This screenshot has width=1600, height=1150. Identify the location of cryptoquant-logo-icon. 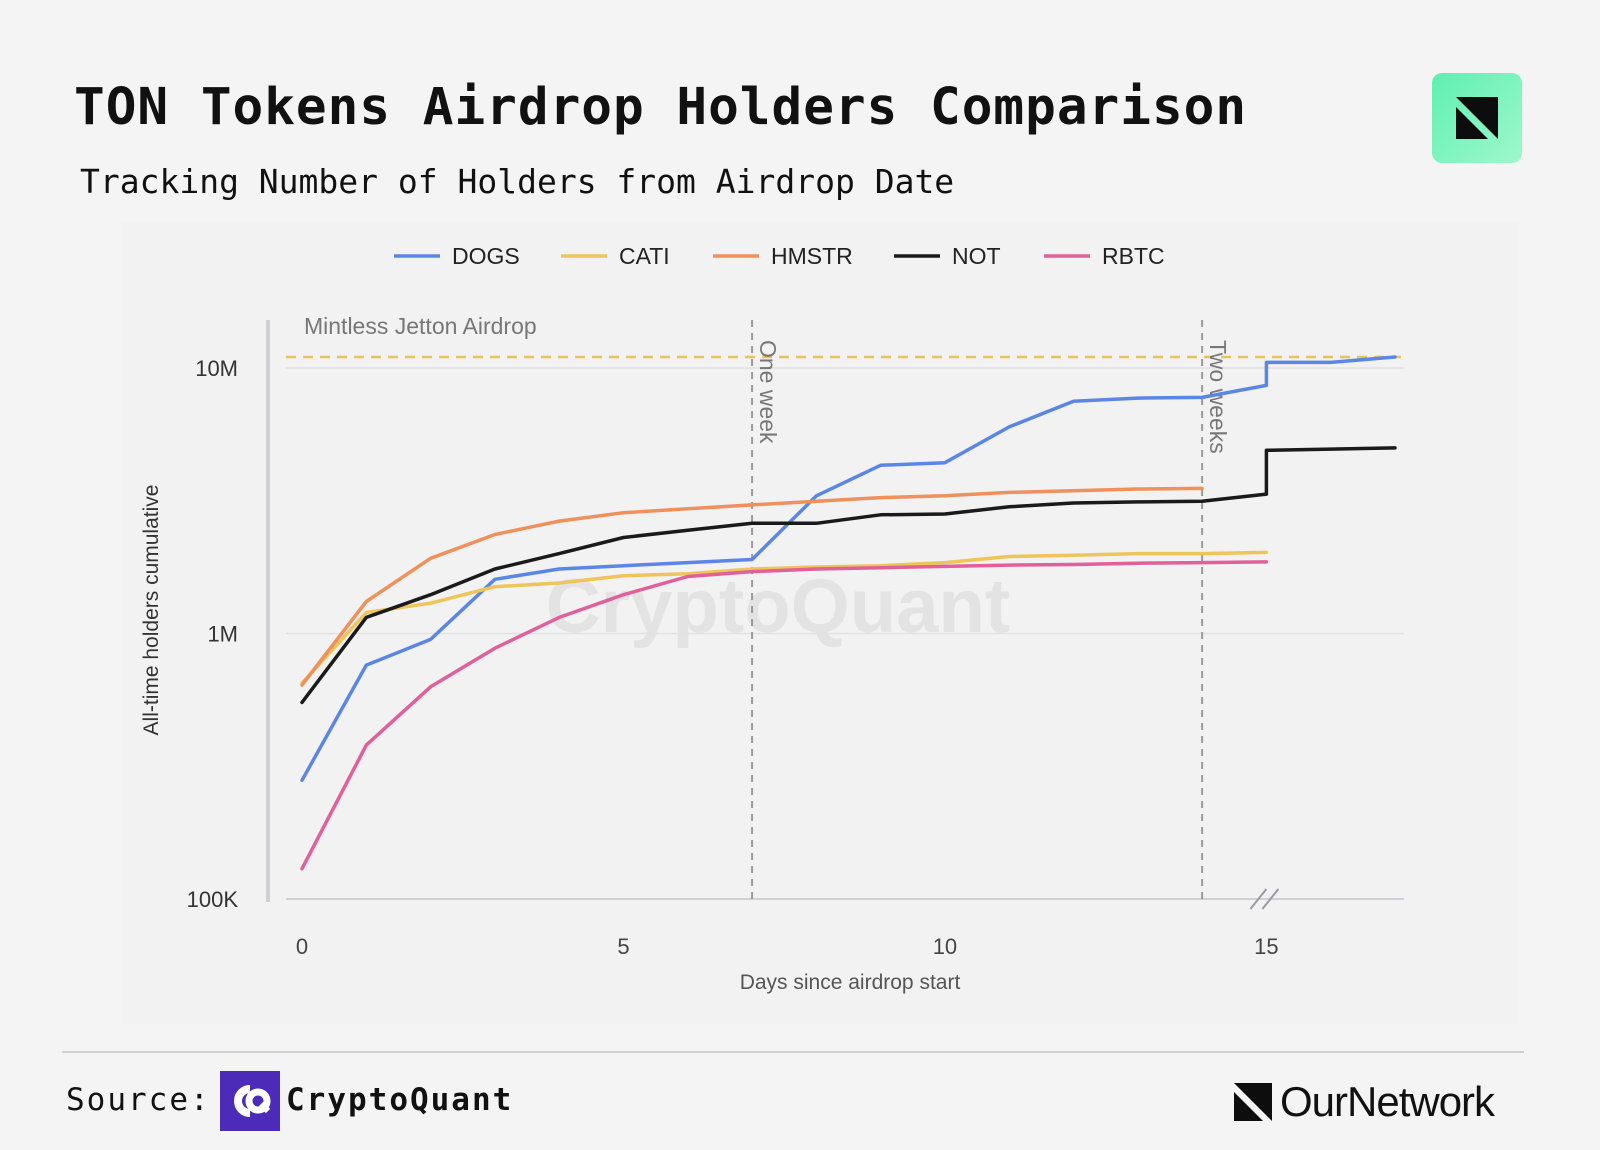
(250, 1101).